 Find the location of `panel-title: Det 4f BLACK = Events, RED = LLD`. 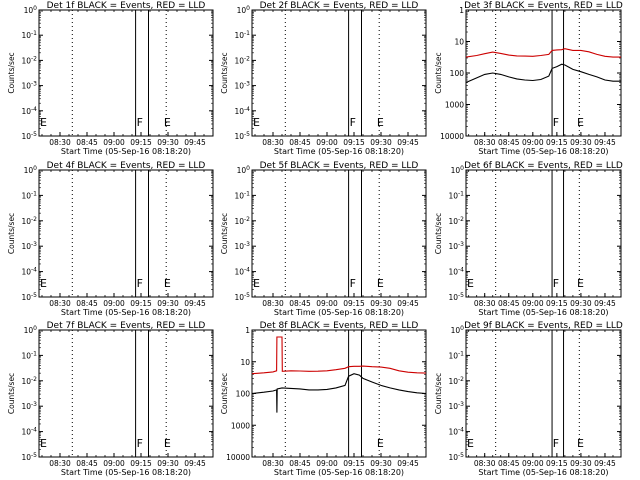

panel-title: Det 4f BLACK = Events, RED = LLD is located at coordinates (126, 166).